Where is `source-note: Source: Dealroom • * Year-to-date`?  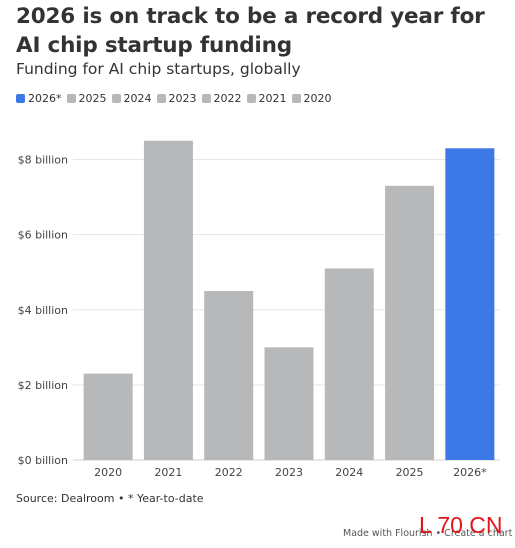
source-note: Source: Dealroom • * Year-to-date is located at coordinates (110, 498).